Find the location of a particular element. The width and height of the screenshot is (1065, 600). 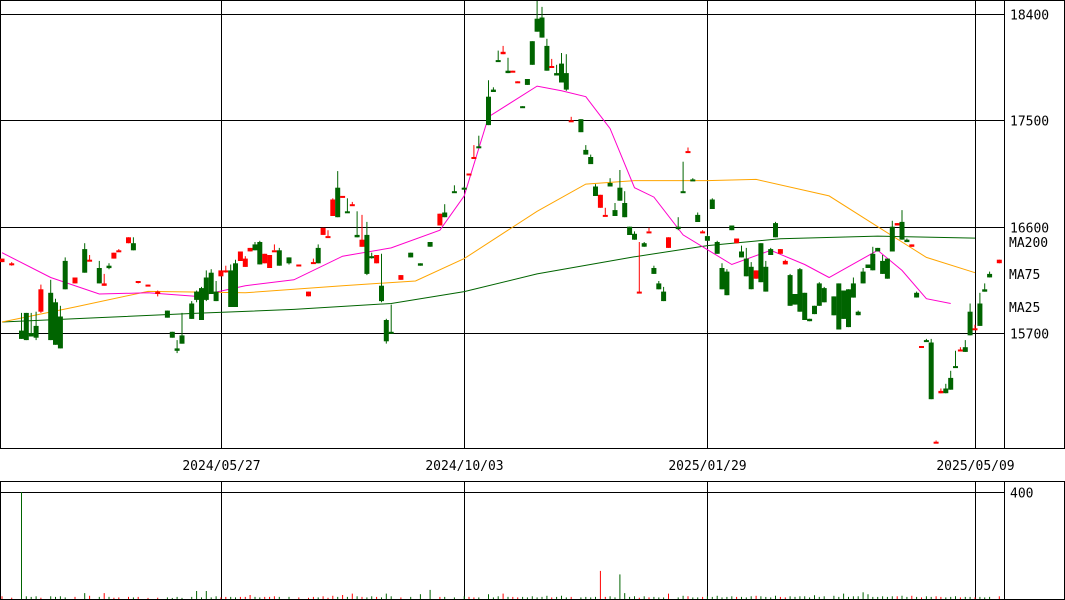

ma-legend: MA200 MA75 MA25 is located at coordinates (1028, 276).